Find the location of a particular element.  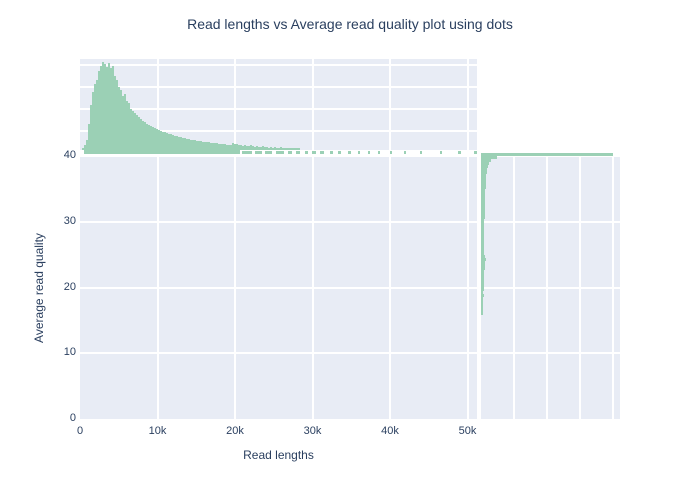

y-tick-label: 40 is located at coordinates (69, 155).